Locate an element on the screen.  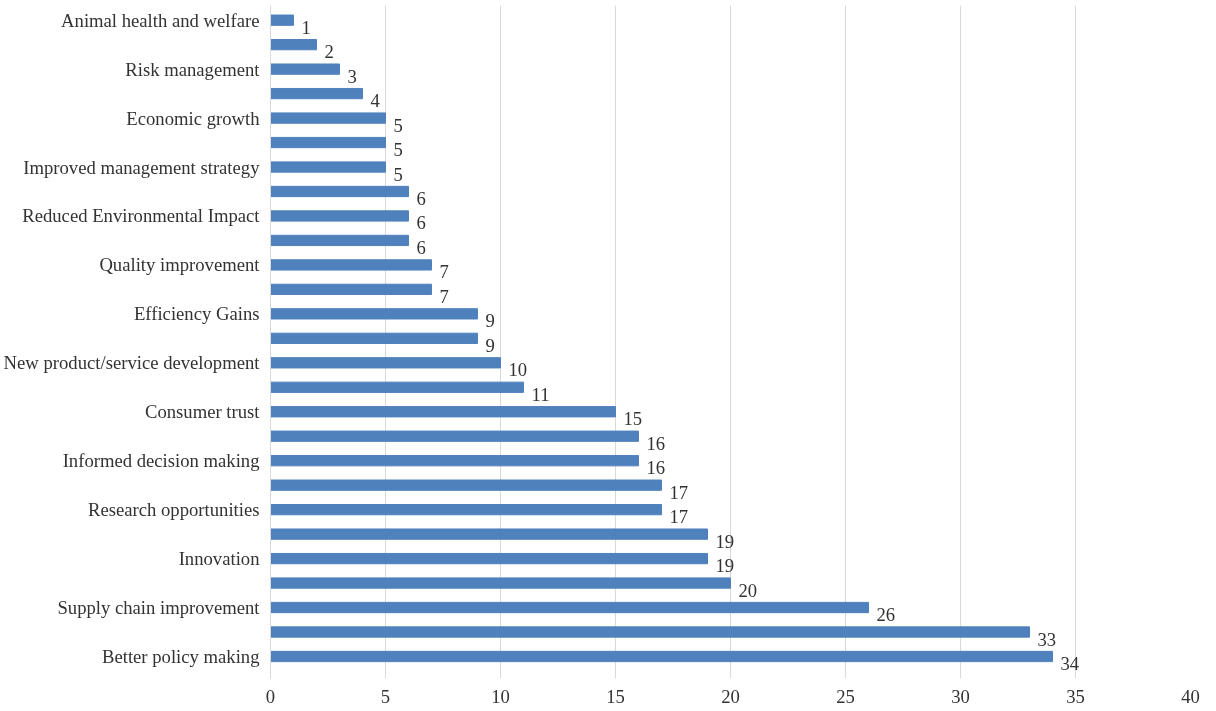
data-label: 15 is located at coordinates (633, 419).